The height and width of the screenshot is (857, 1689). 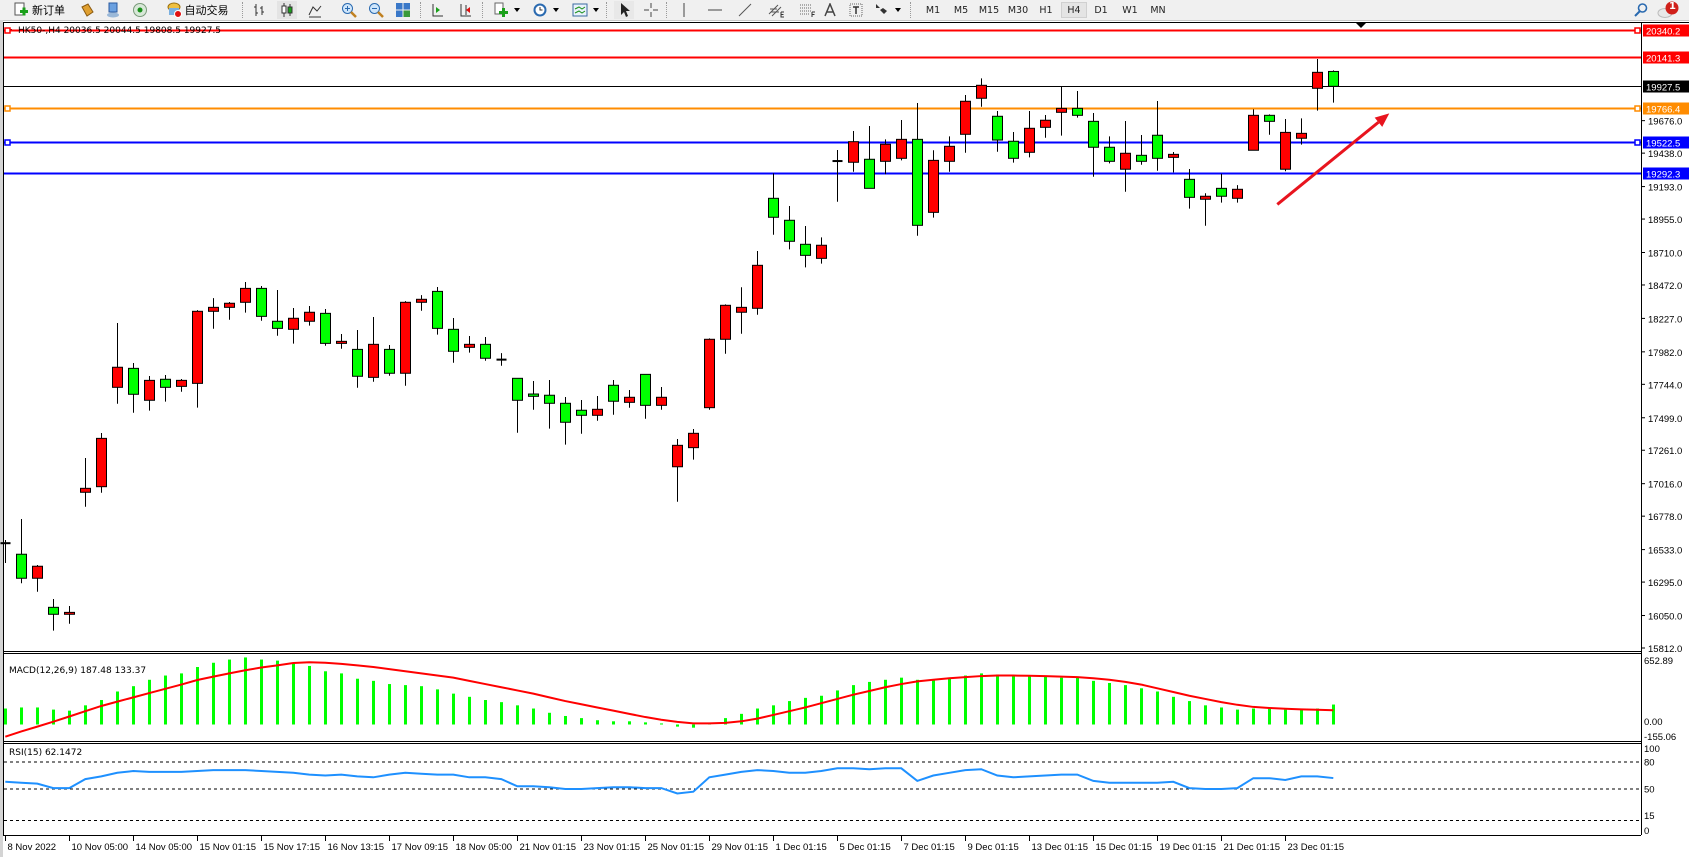 What do you see at coordinates (1046, 10) in the screenshot?
I see `timeframe-h1-button: H1` at bounding box center [1046, 10].